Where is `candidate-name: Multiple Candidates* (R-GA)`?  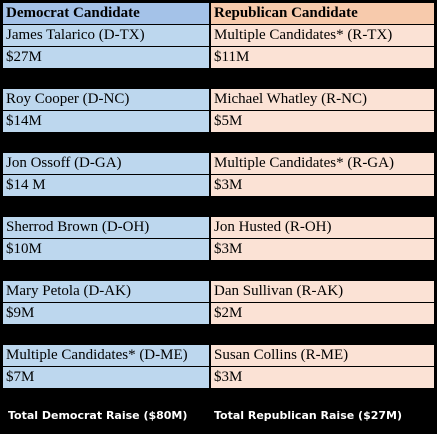
candidate-name: Multiple Candidates* (R-GA) is located at coordinates (322, 163).